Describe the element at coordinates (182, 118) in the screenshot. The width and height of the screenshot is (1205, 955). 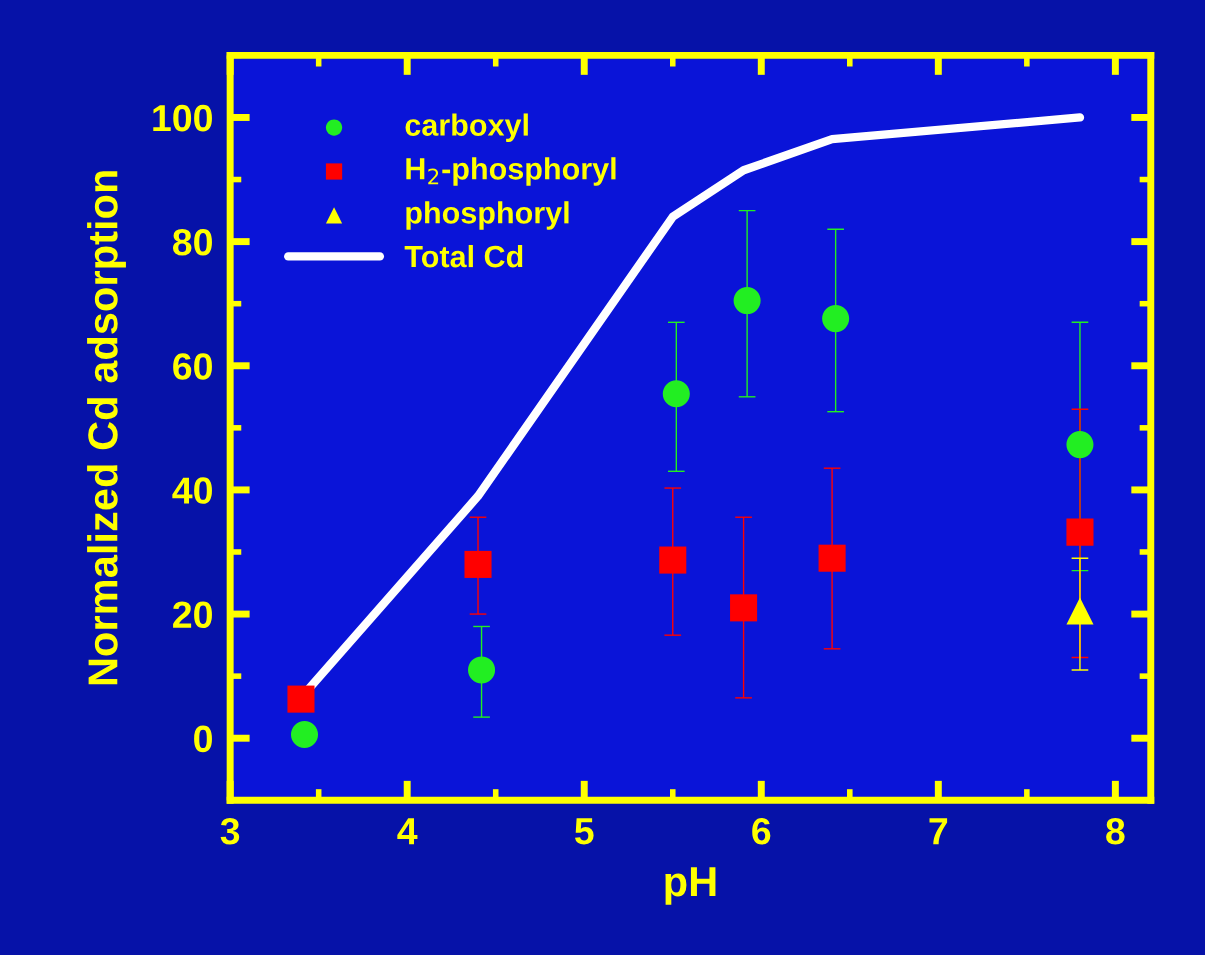
I see `y-tick-label: 100` at that location.